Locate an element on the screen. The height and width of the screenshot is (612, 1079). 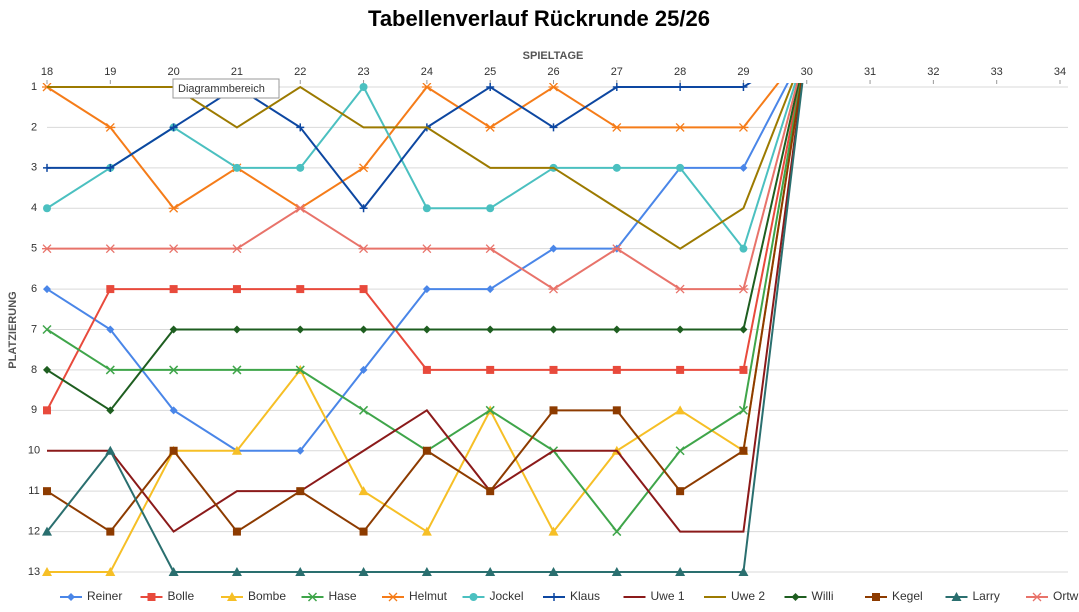
x-tick-label: 22 is located at coordinates (300, 72).